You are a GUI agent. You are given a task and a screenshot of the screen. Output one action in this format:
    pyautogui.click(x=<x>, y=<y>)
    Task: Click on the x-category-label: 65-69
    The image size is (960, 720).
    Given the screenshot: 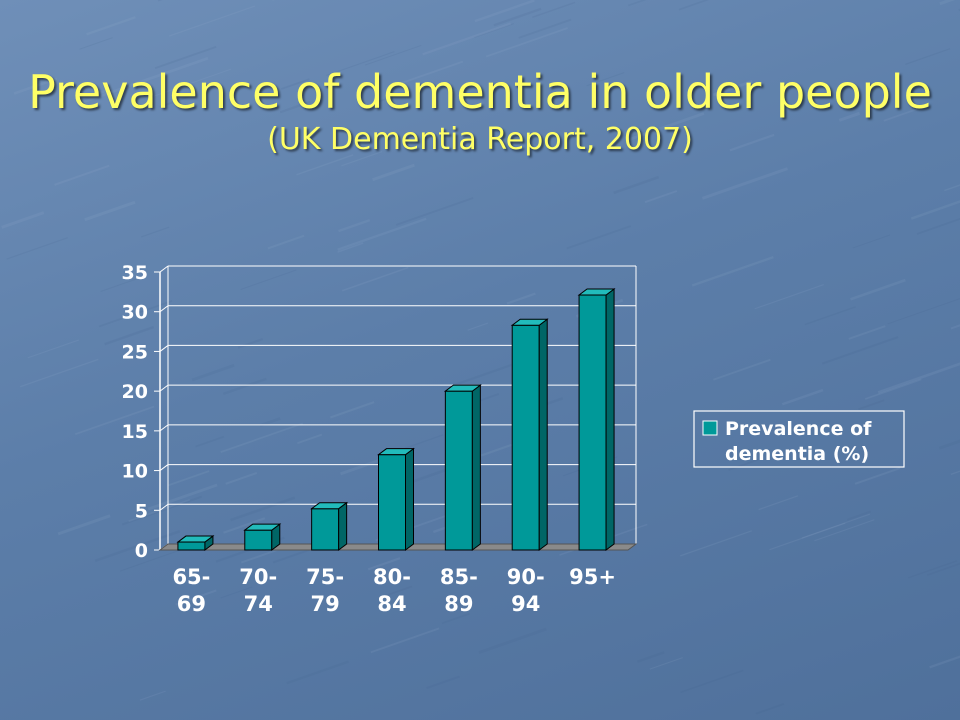 What is the action you would take?
    pyautogui.click(x=191, y=590)
    